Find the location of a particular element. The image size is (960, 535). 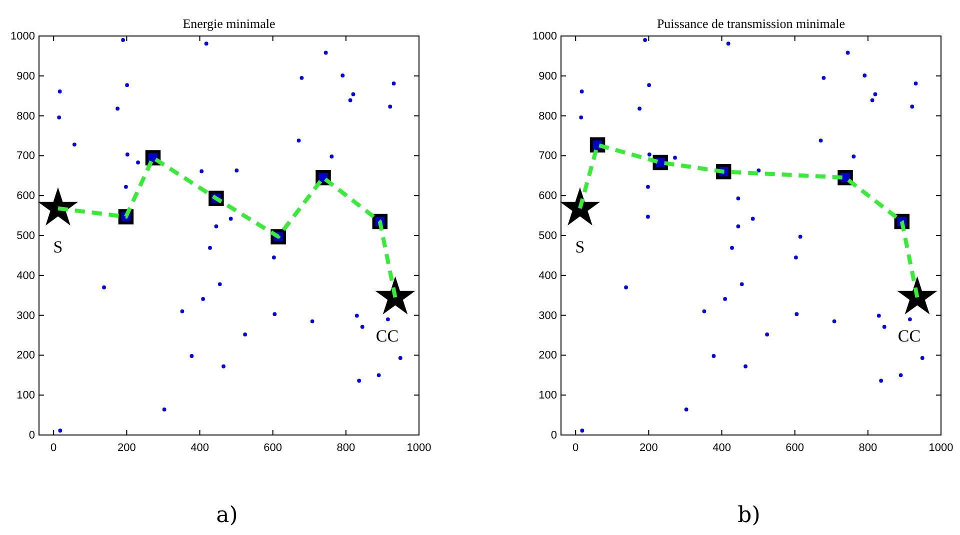

text: b) is located at coordinates (749, 515).